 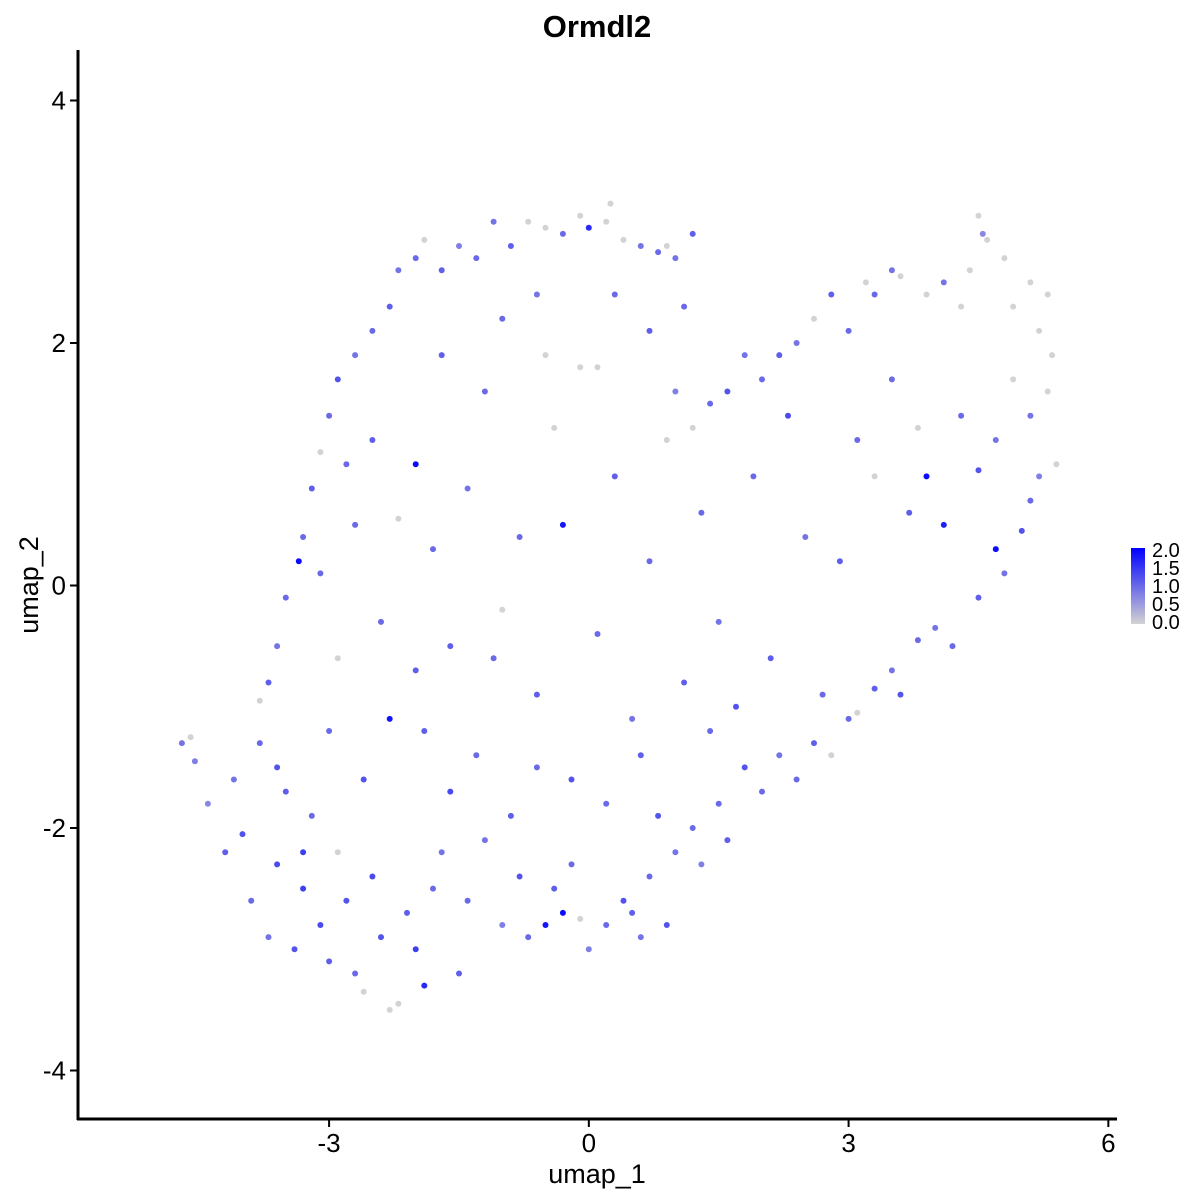 What do you see at coordinates (597, 26) in the screenshot?
I see `chart-title: Ormdl2` at bounding box center [597, 26].